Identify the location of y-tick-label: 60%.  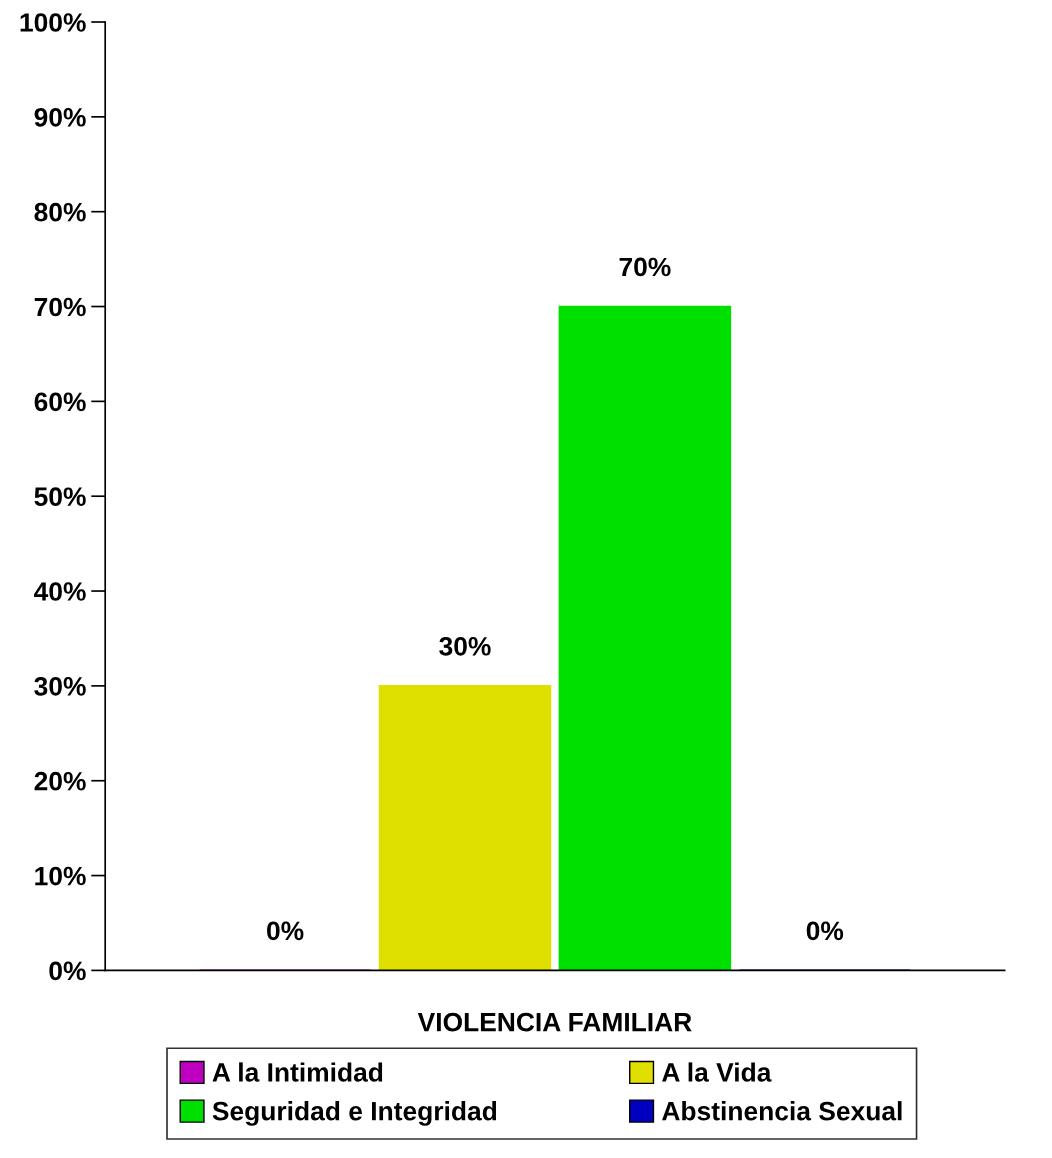
(60, 402).